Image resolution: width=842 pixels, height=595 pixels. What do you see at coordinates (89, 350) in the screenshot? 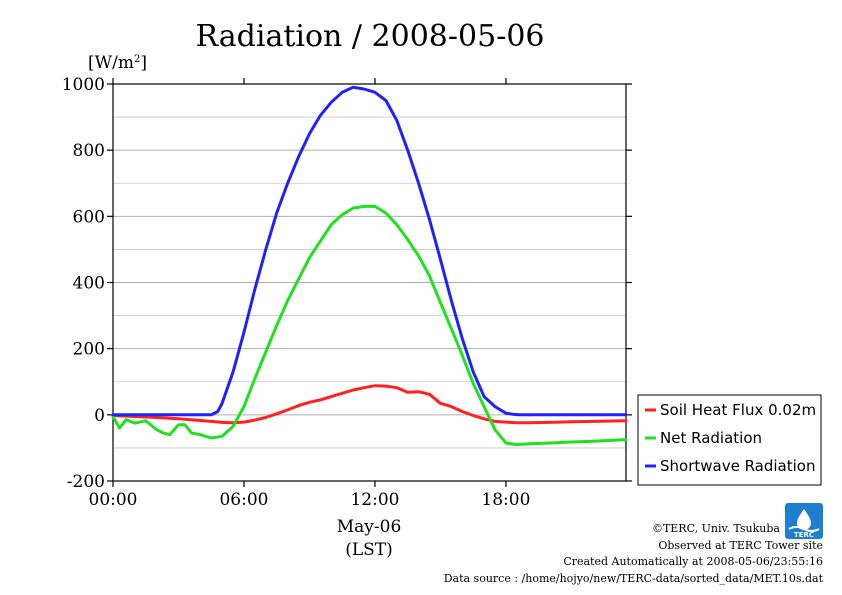
I see `y-tick-label: 200` at bounding box center [89, 350].